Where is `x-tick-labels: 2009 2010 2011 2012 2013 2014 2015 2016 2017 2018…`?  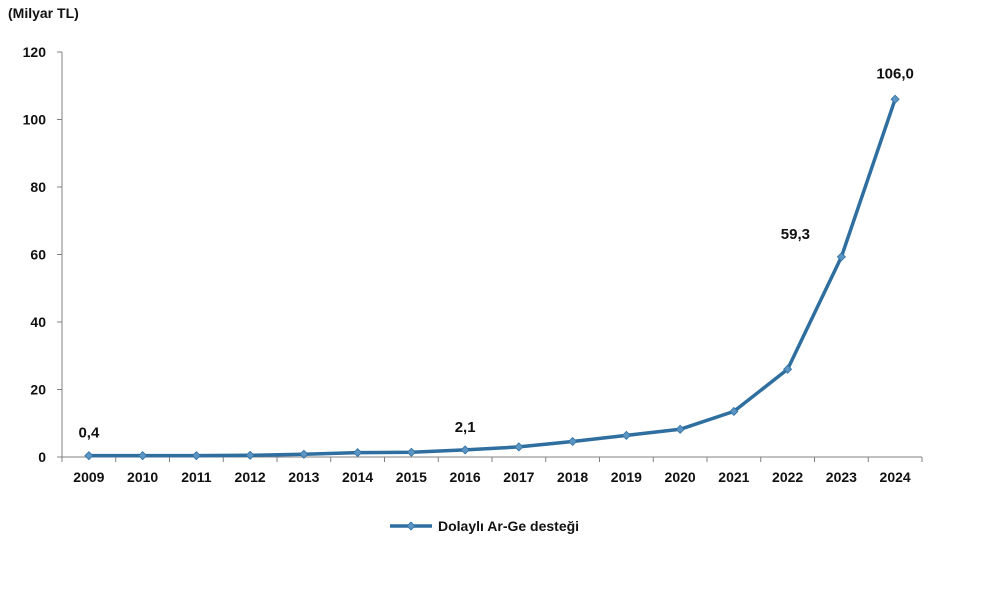 x-tick-labels: 2009 2010 2011 2012 2013 2014 2015 2016 2017 2018… is located at coordinates (492, 477).